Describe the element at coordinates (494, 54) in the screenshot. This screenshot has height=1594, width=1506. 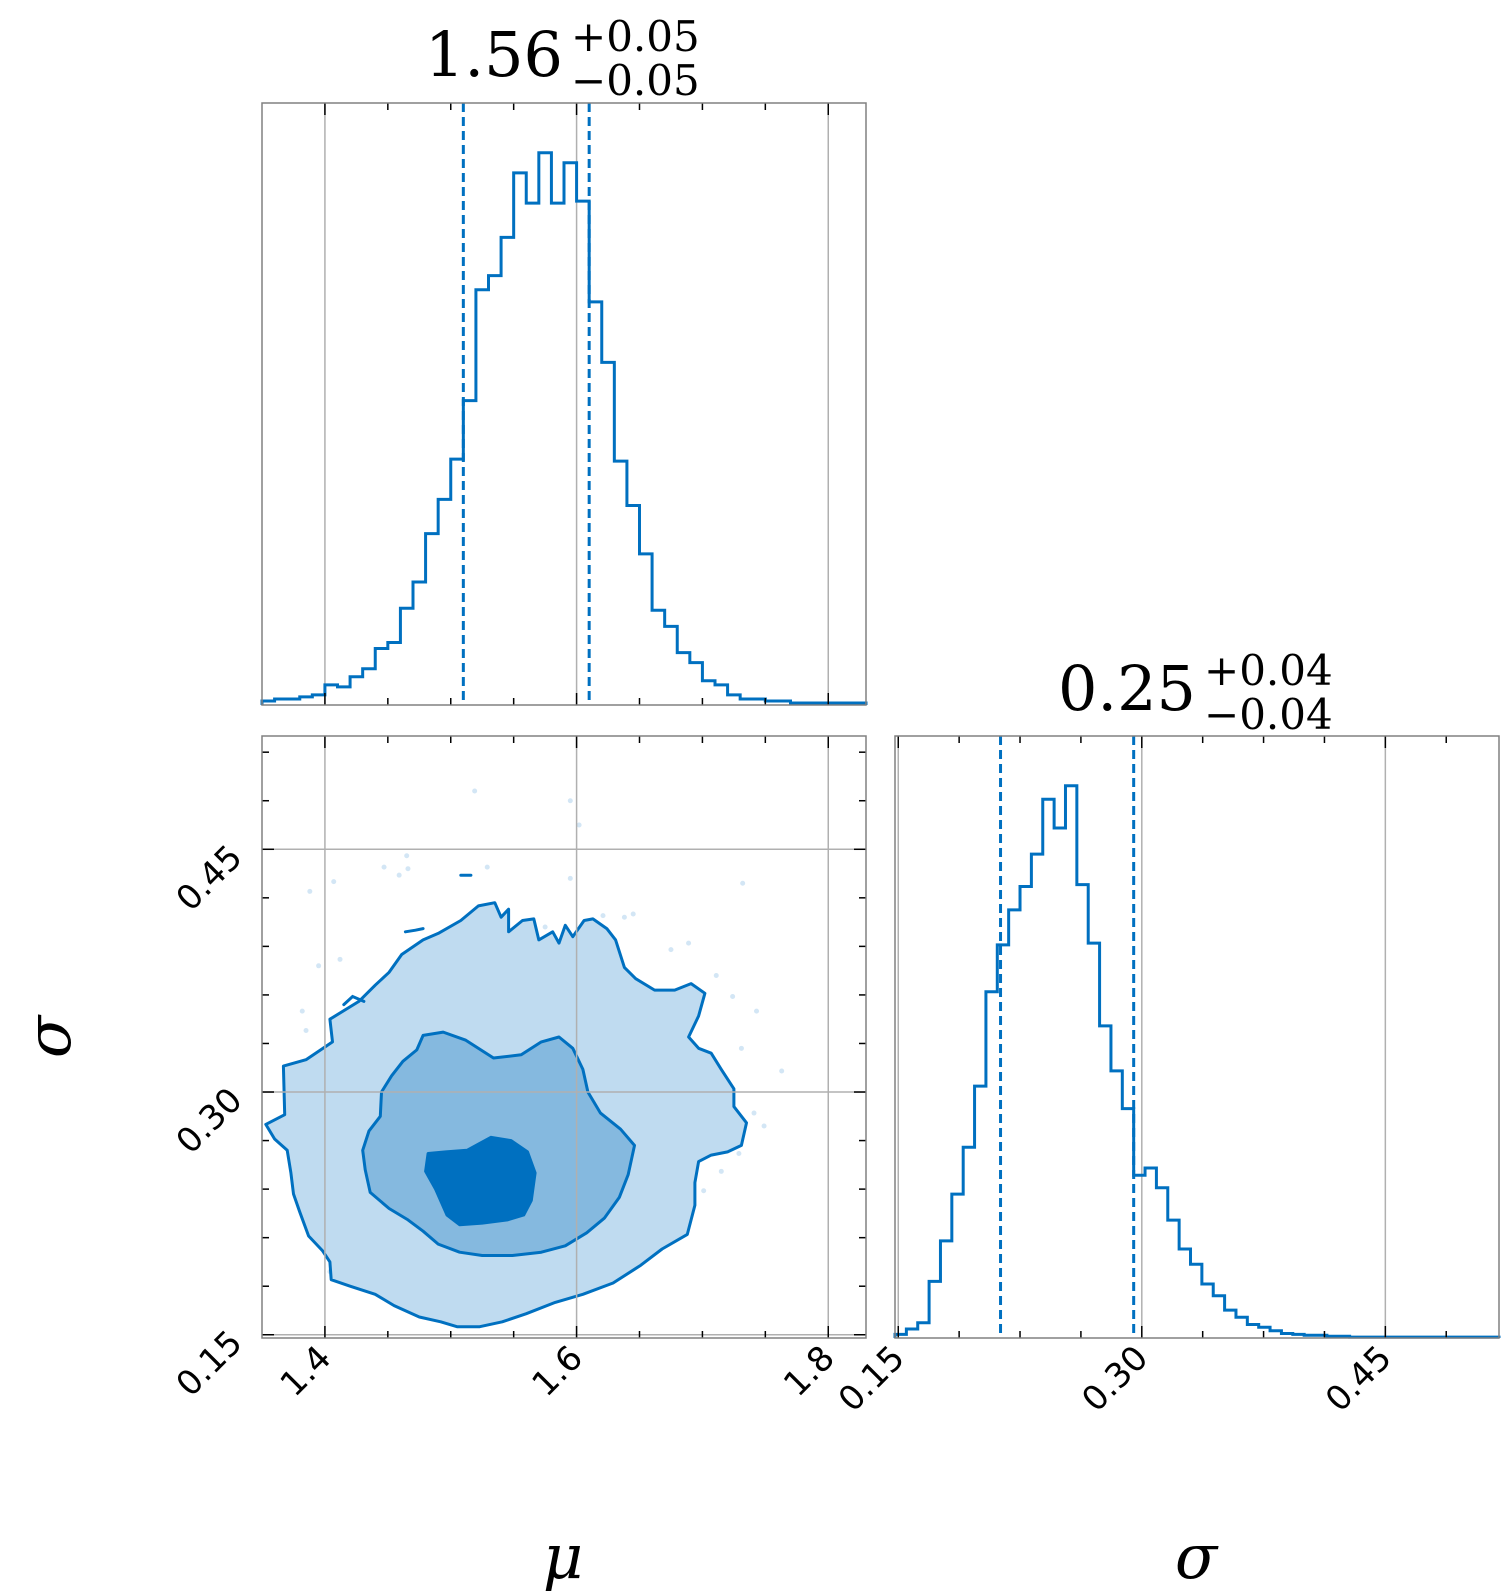
I see `mu-title: 1.56` at that location.